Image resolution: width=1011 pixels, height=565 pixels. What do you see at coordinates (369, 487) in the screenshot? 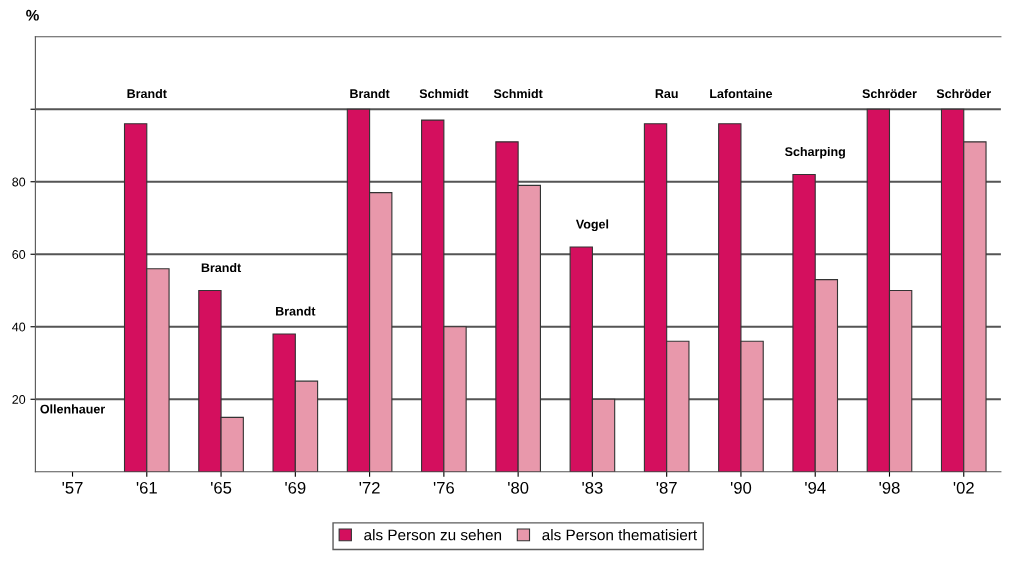
I see `x-tick-label: '72` at bounding box center [369, 487].